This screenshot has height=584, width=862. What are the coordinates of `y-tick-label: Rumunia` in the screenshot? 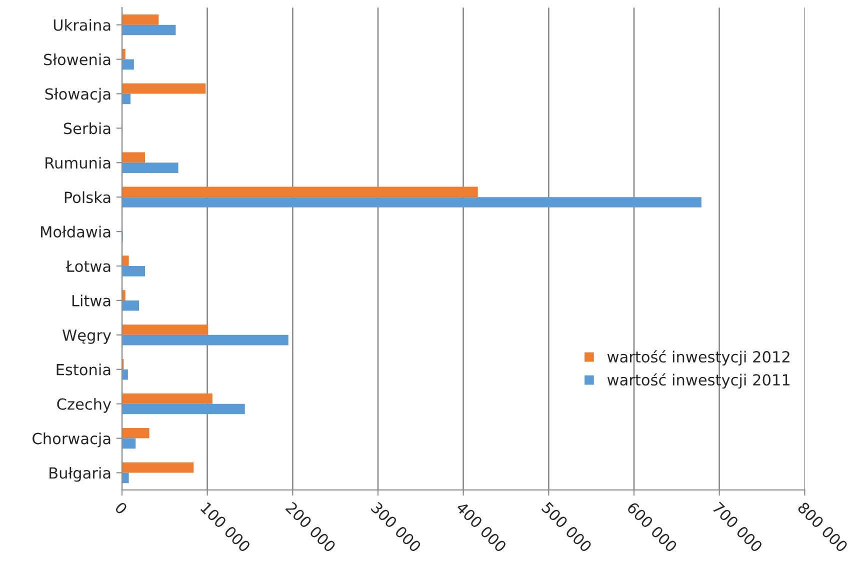 It's located at (78, 162).